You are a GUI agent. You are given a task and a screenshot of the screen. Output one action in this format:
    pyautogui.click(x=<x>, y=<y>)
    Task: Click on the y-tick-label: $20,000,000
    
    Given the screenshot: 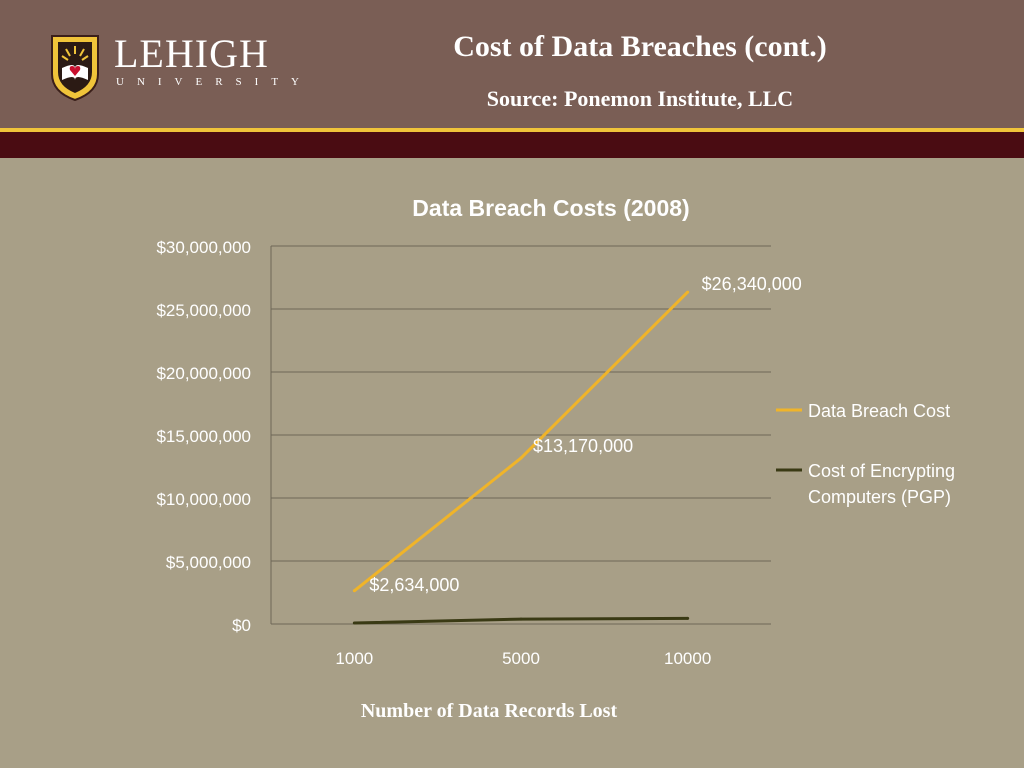 What is the action you would take?
    pyautogui.click(x=203, y=373)
    